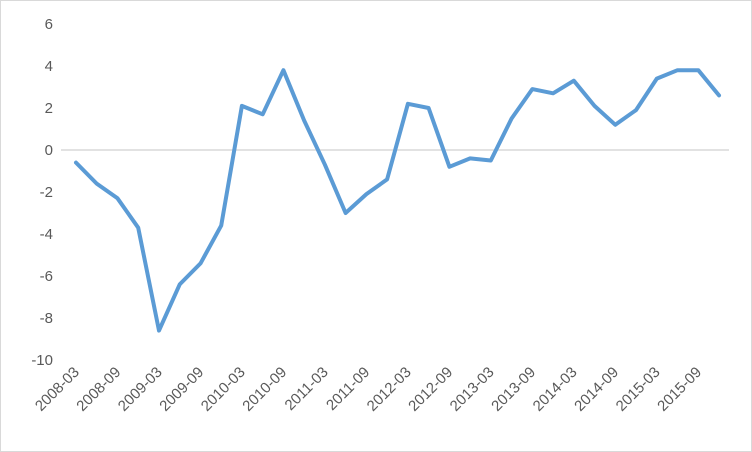  I want to click on x-tick-label: 2015-09, so click(679, 389).